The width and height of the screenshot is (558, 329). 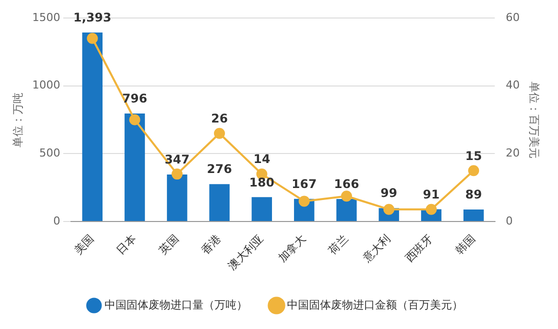 I want to click on x-tick-label: 澳大利亚, so click(x=246, y=252).